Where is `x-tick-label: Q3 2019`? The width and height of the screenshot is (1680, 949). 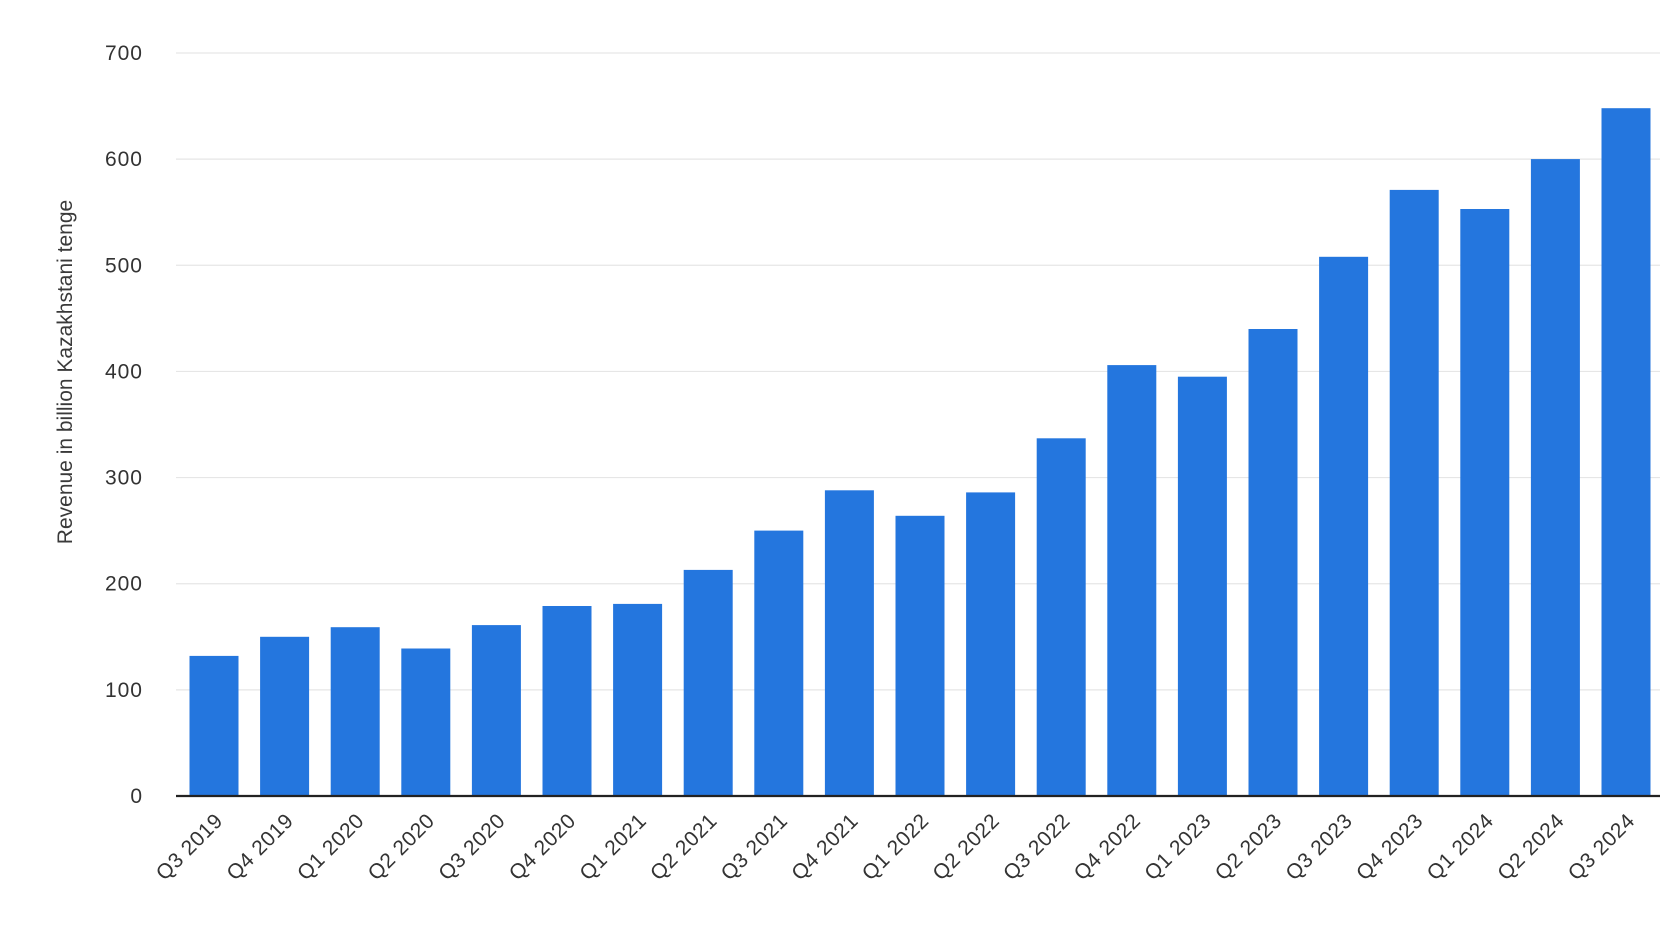 x-tick-label: Q3 2019 is located at coordinates (190, 847).